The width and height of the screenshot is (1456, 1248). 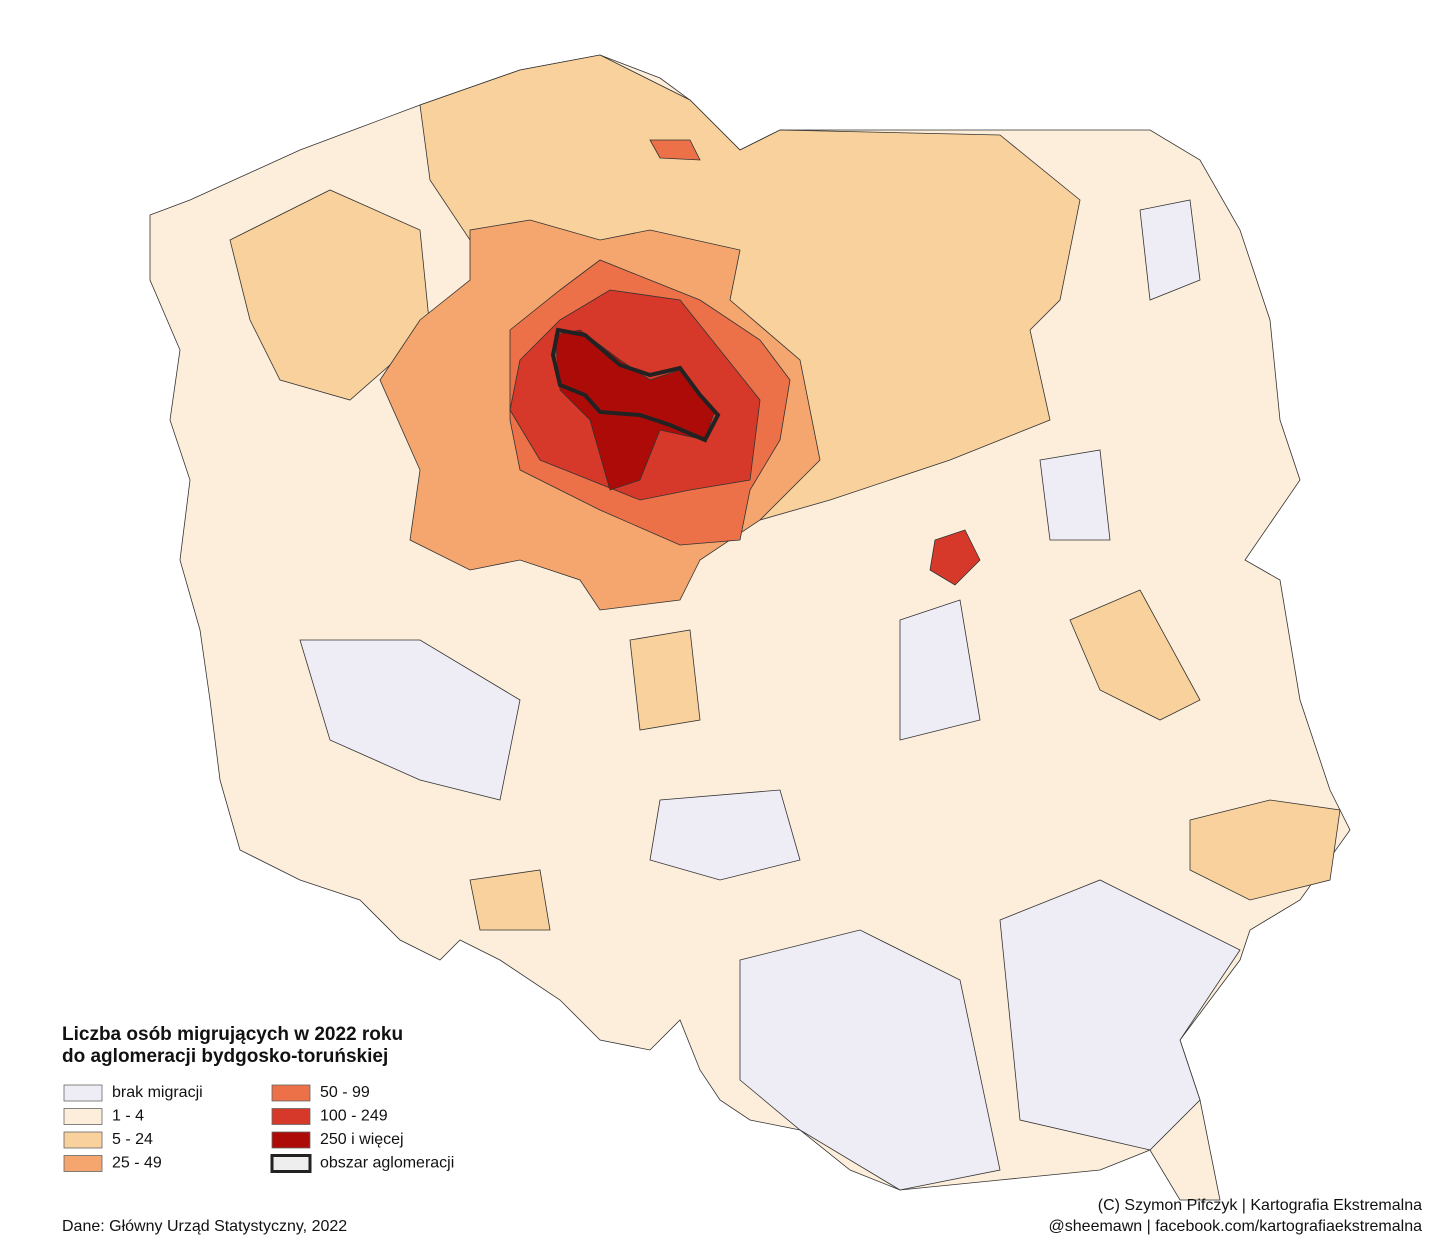 What do you see at coordinates (225, 1056) in the screenshot?
I see `legend-title: do aglomeracji bydgosko-toruńskiej` at bounding box center [225, 1056].